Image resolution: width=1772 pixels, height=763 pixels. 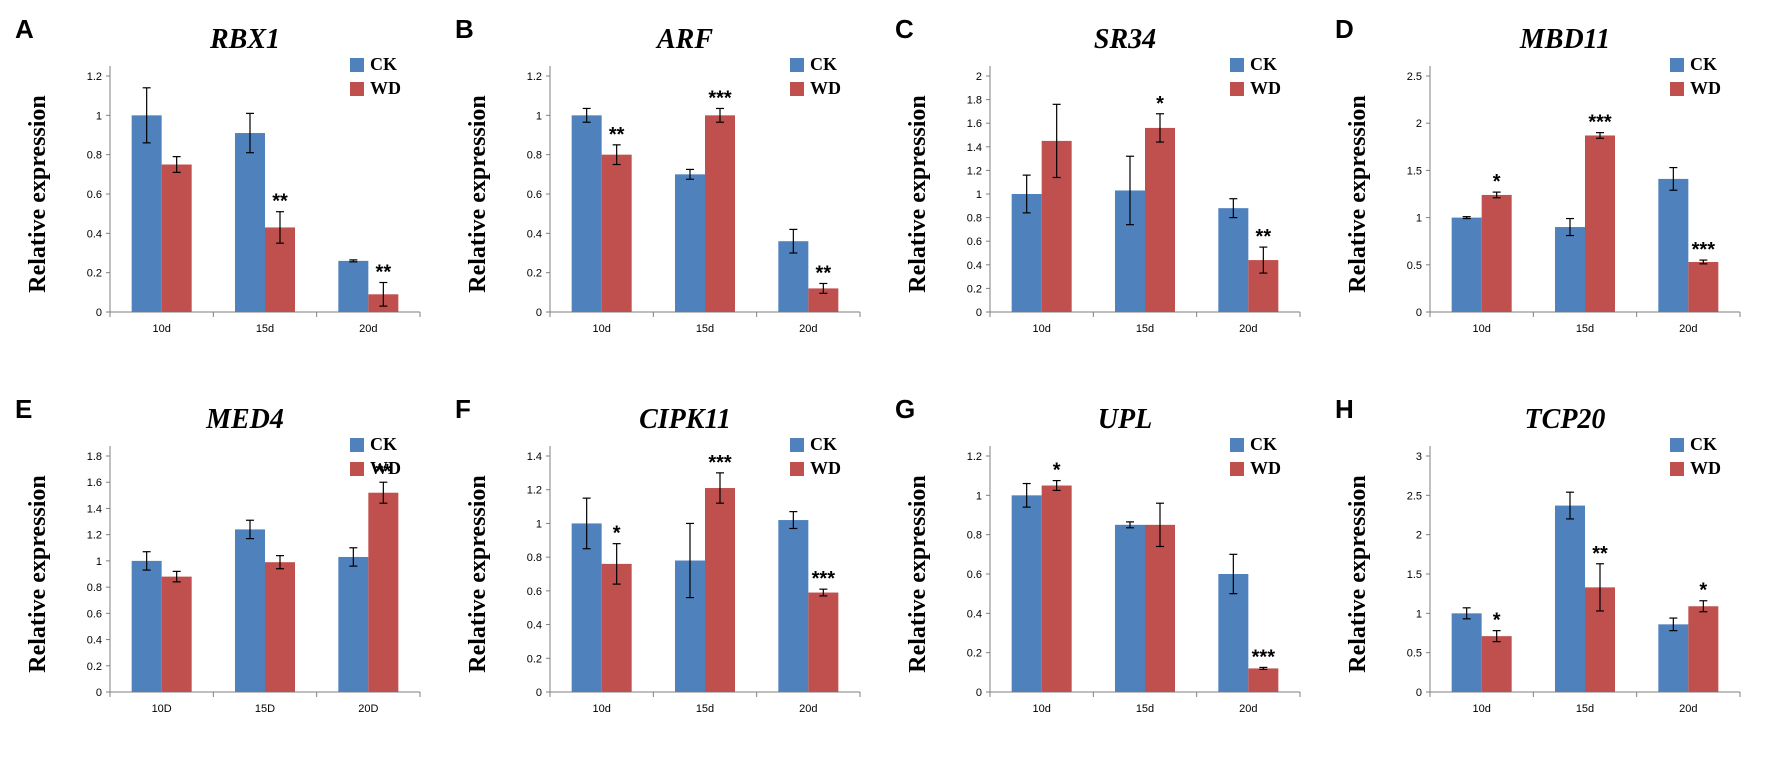 What do you see at coordinates (974, 124) in the screenshot?
I see `y-tick-label: 1.6` at bounding box center [974, 124].